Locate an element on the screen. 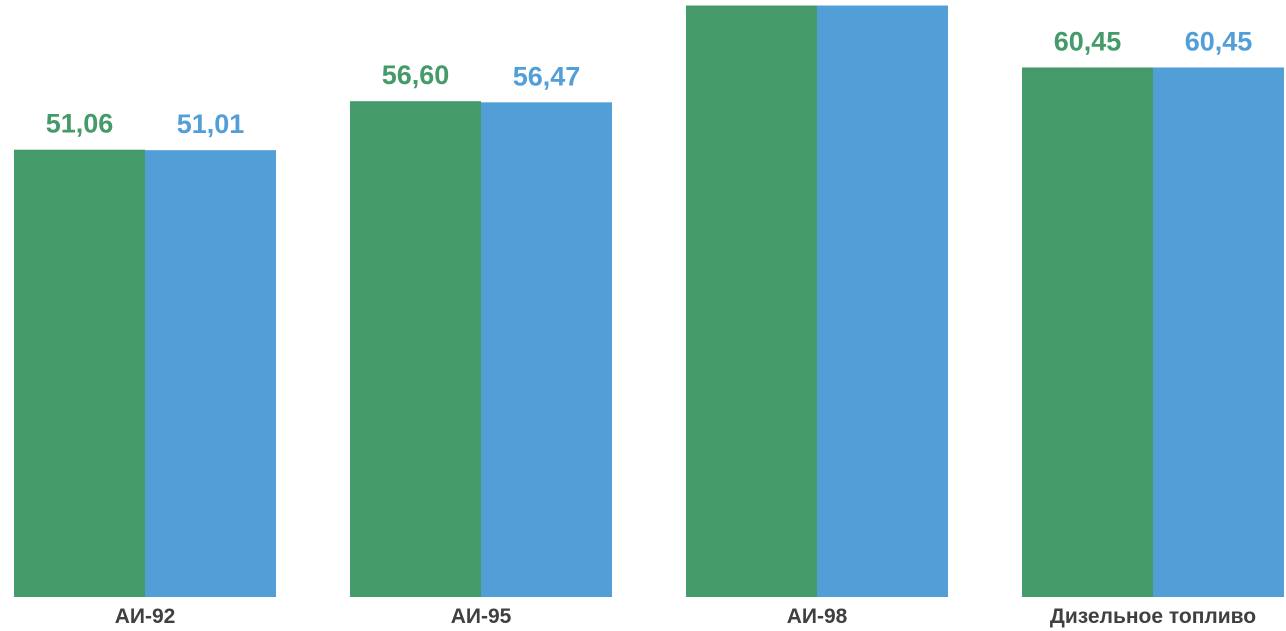 Image resolution: width=1286 pixels, height=631 pixels. category-label-2: АИ-98 is located at coordinates (817, 616).